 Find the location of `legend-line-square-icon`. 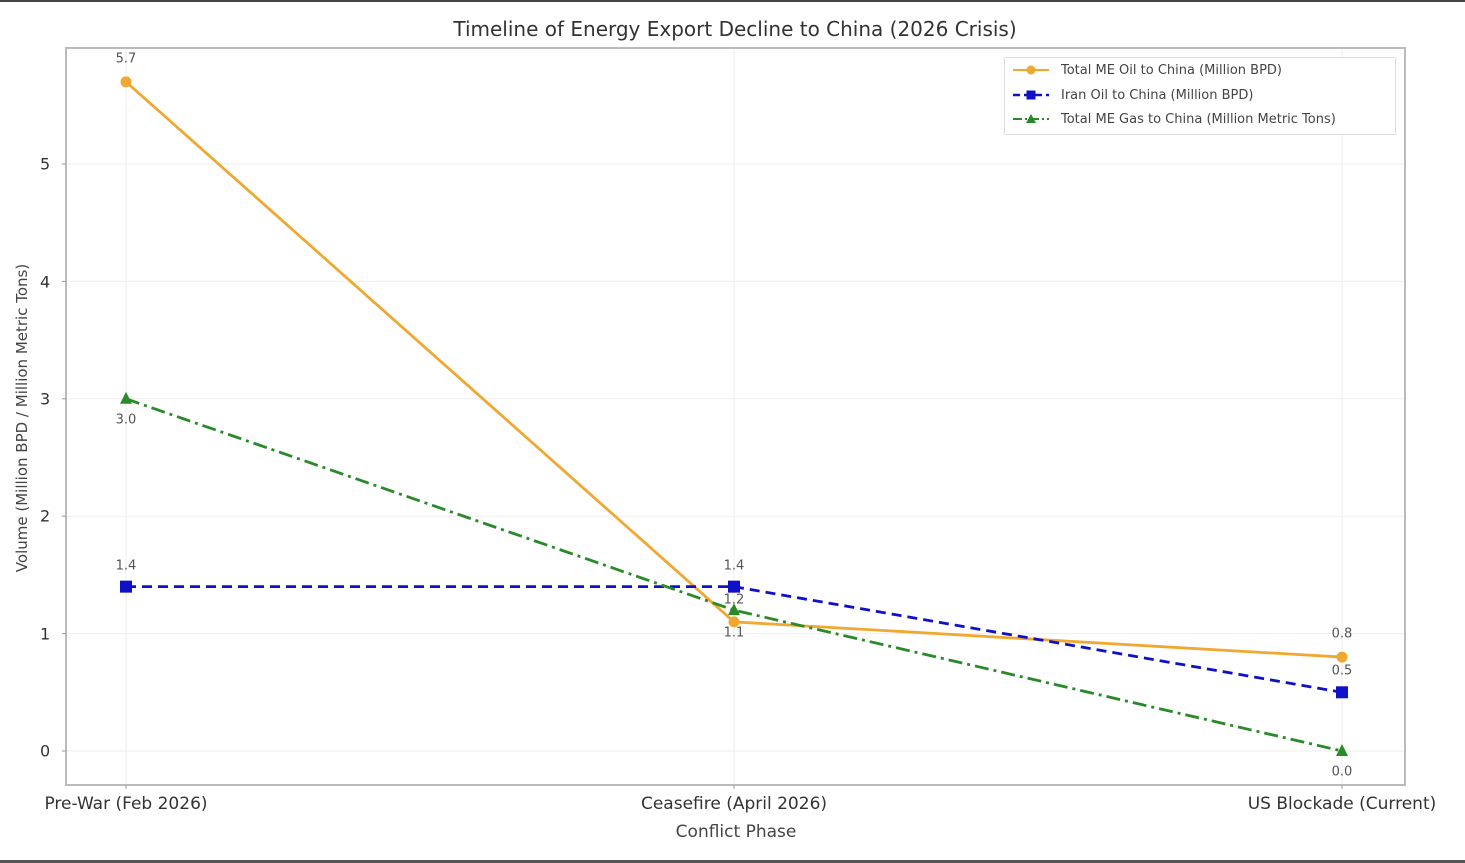

legend-line-square-icon is located at coordinates (1031, 95).